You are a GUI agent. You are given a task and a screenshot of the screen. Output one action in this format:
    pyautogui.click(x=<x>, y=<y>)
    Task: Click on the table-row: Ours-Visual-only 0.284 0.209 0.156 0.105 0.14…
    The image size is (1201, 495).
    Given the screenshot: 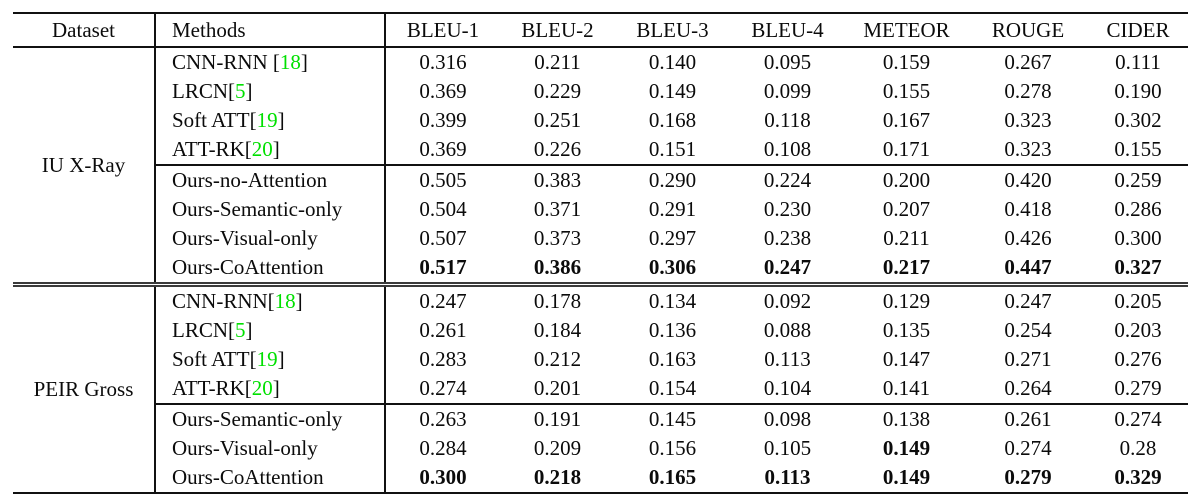 What is the action you would take?
    pyautogui.click(x=600, y=448)
    